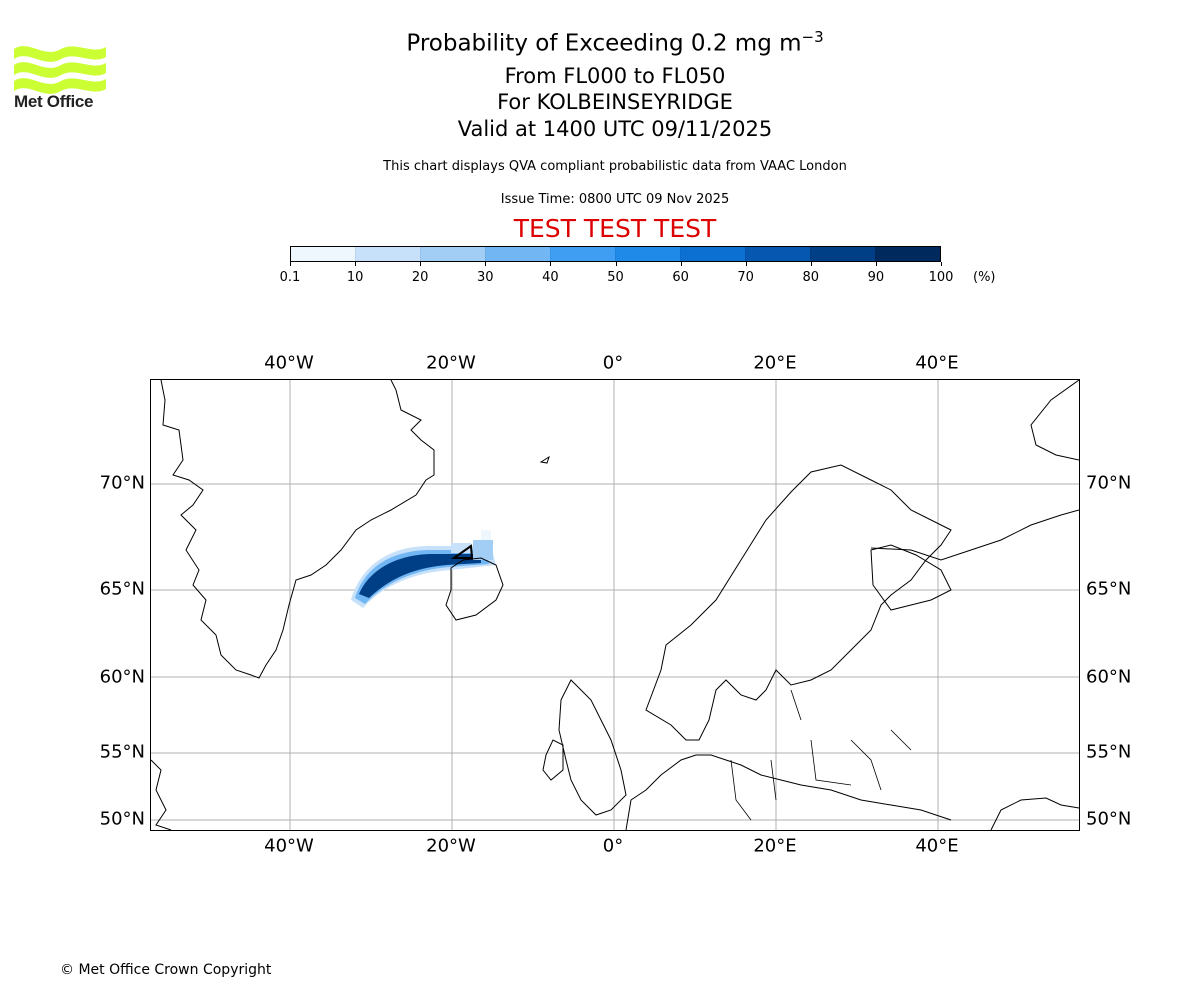 This screenshot has width=1200, height=1000. I want to click on top-longitude-label: 20°W, so click(451, 363).